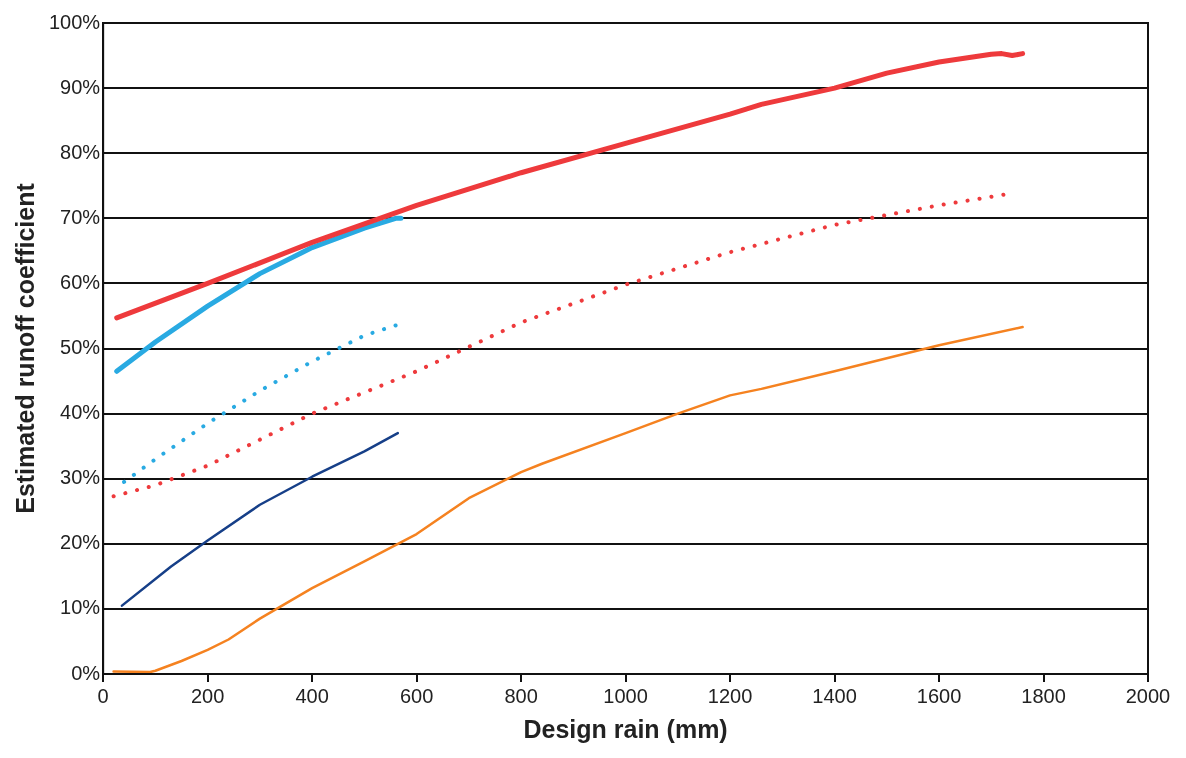 The height and width of the screenshot is (758, 1186). Describe the element at coordinates (24, 348) in the screenshot. I see `y-axis-title: Estimated runoff coefficient` at that location.